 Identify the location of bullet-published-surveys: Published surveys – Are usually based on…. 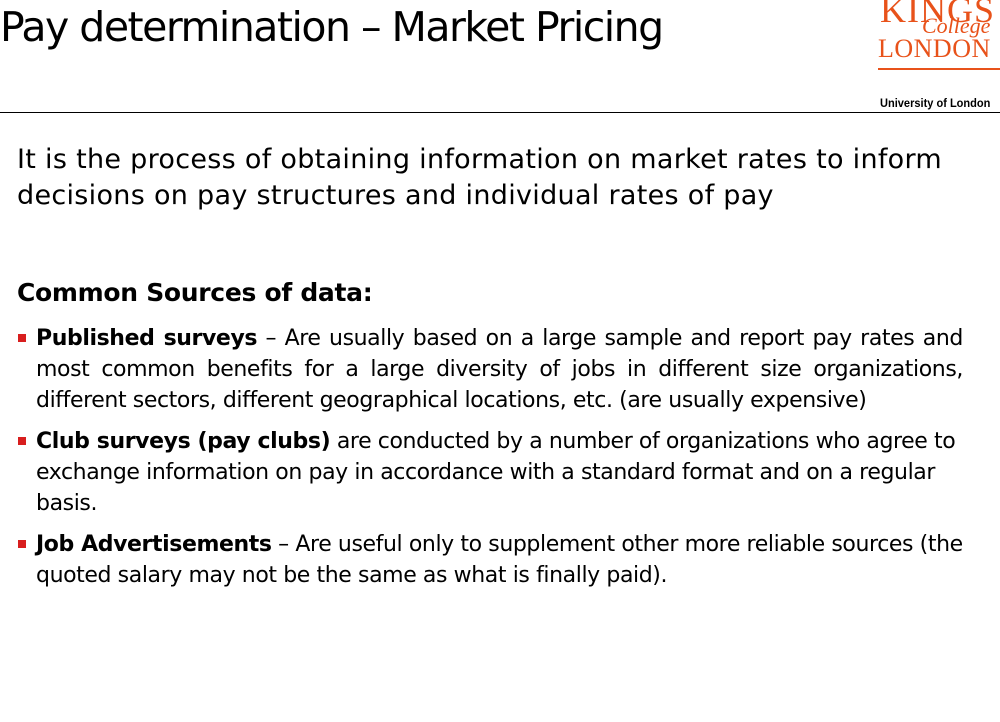
(490, 369).